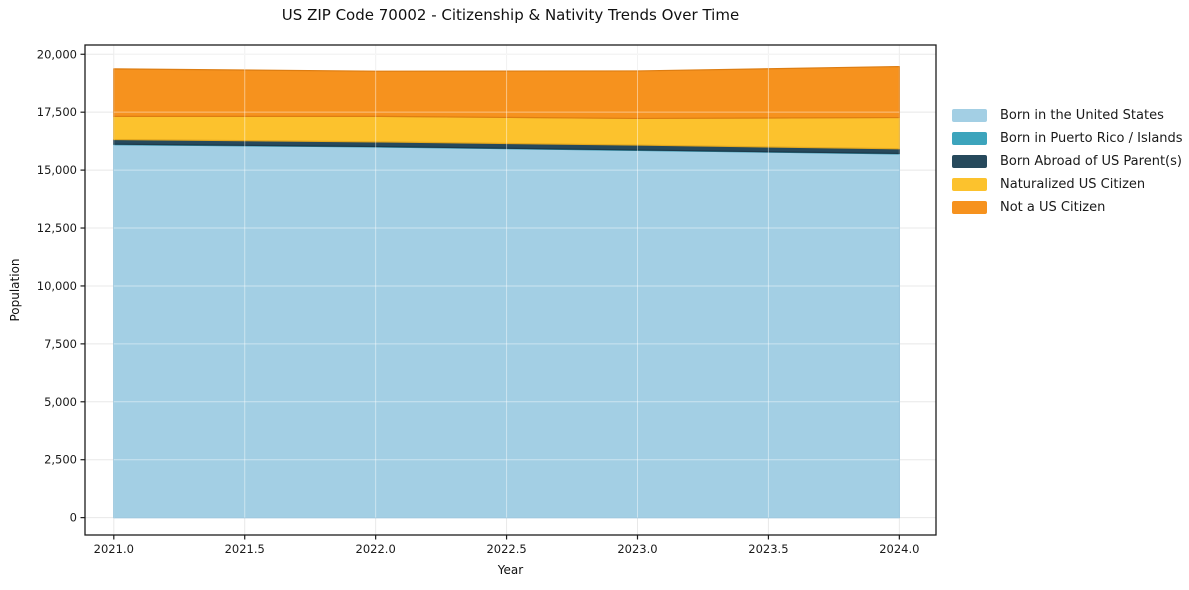 The width and height of the screenshot is (1189, 590). I want to click on svg-text: 2024.0, so click(899, 549).